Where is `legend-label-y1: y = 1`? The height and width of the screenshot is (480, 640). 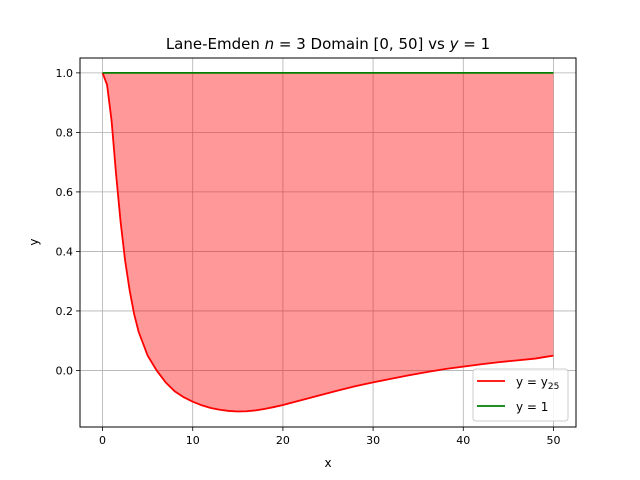 legend-label-y1: y = 1 is located at coordinates (532, 407).